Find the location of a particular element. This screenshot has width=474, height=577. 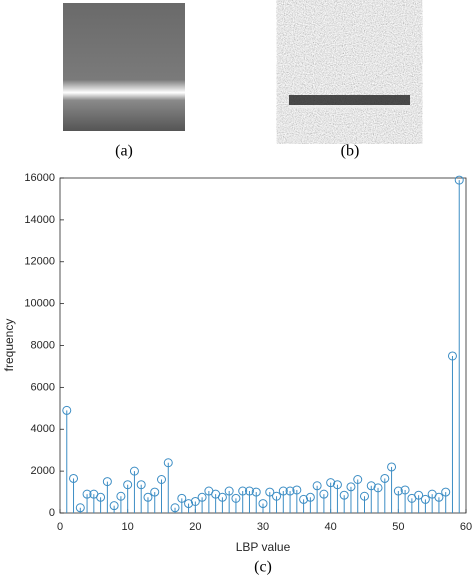

image-a is located at coordinates (124, 67).